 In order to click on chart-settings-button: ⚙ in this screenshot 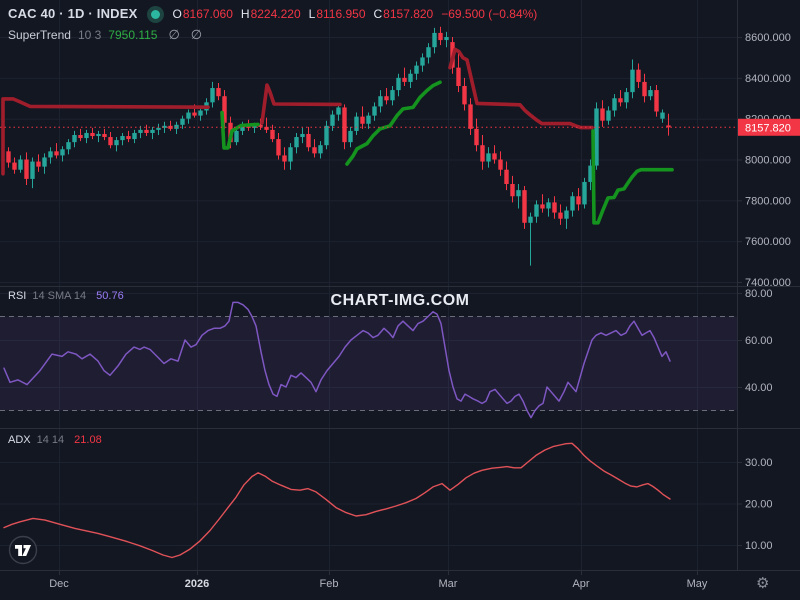, I will do `click(763, 583)`.